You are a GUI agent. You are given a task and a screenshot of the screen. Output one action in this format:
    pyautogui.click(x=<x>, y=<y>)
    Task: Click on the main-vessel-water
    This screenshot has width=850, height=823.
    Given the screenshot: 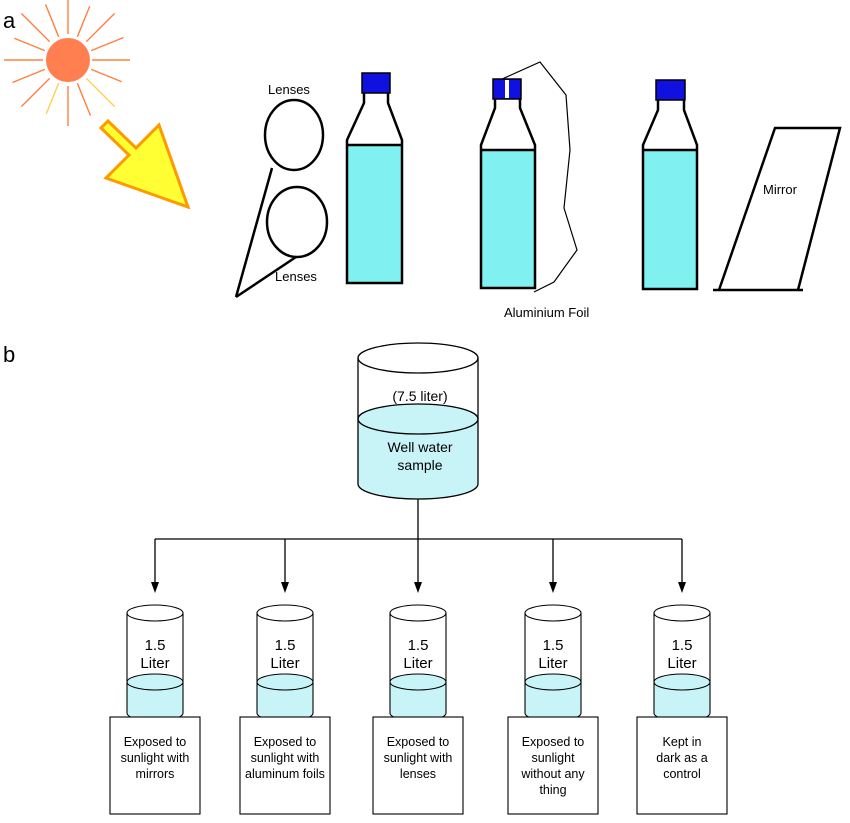 What is the action you would take?
    pyautogui.click(x=418, y=459)
    